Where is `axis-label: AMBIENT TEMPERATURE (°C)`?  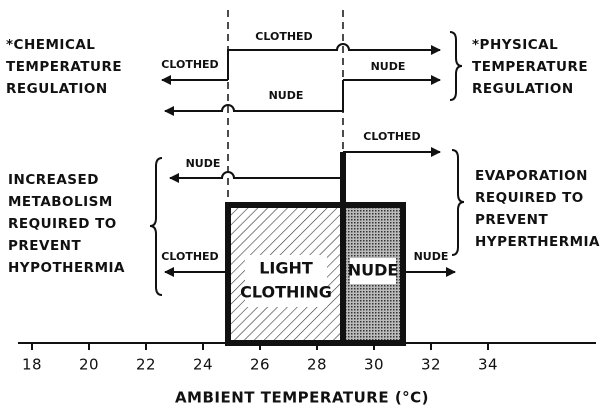
axis-label: AMBIENT TEMPERATURE (°C) is located at coordinates (302, 398).